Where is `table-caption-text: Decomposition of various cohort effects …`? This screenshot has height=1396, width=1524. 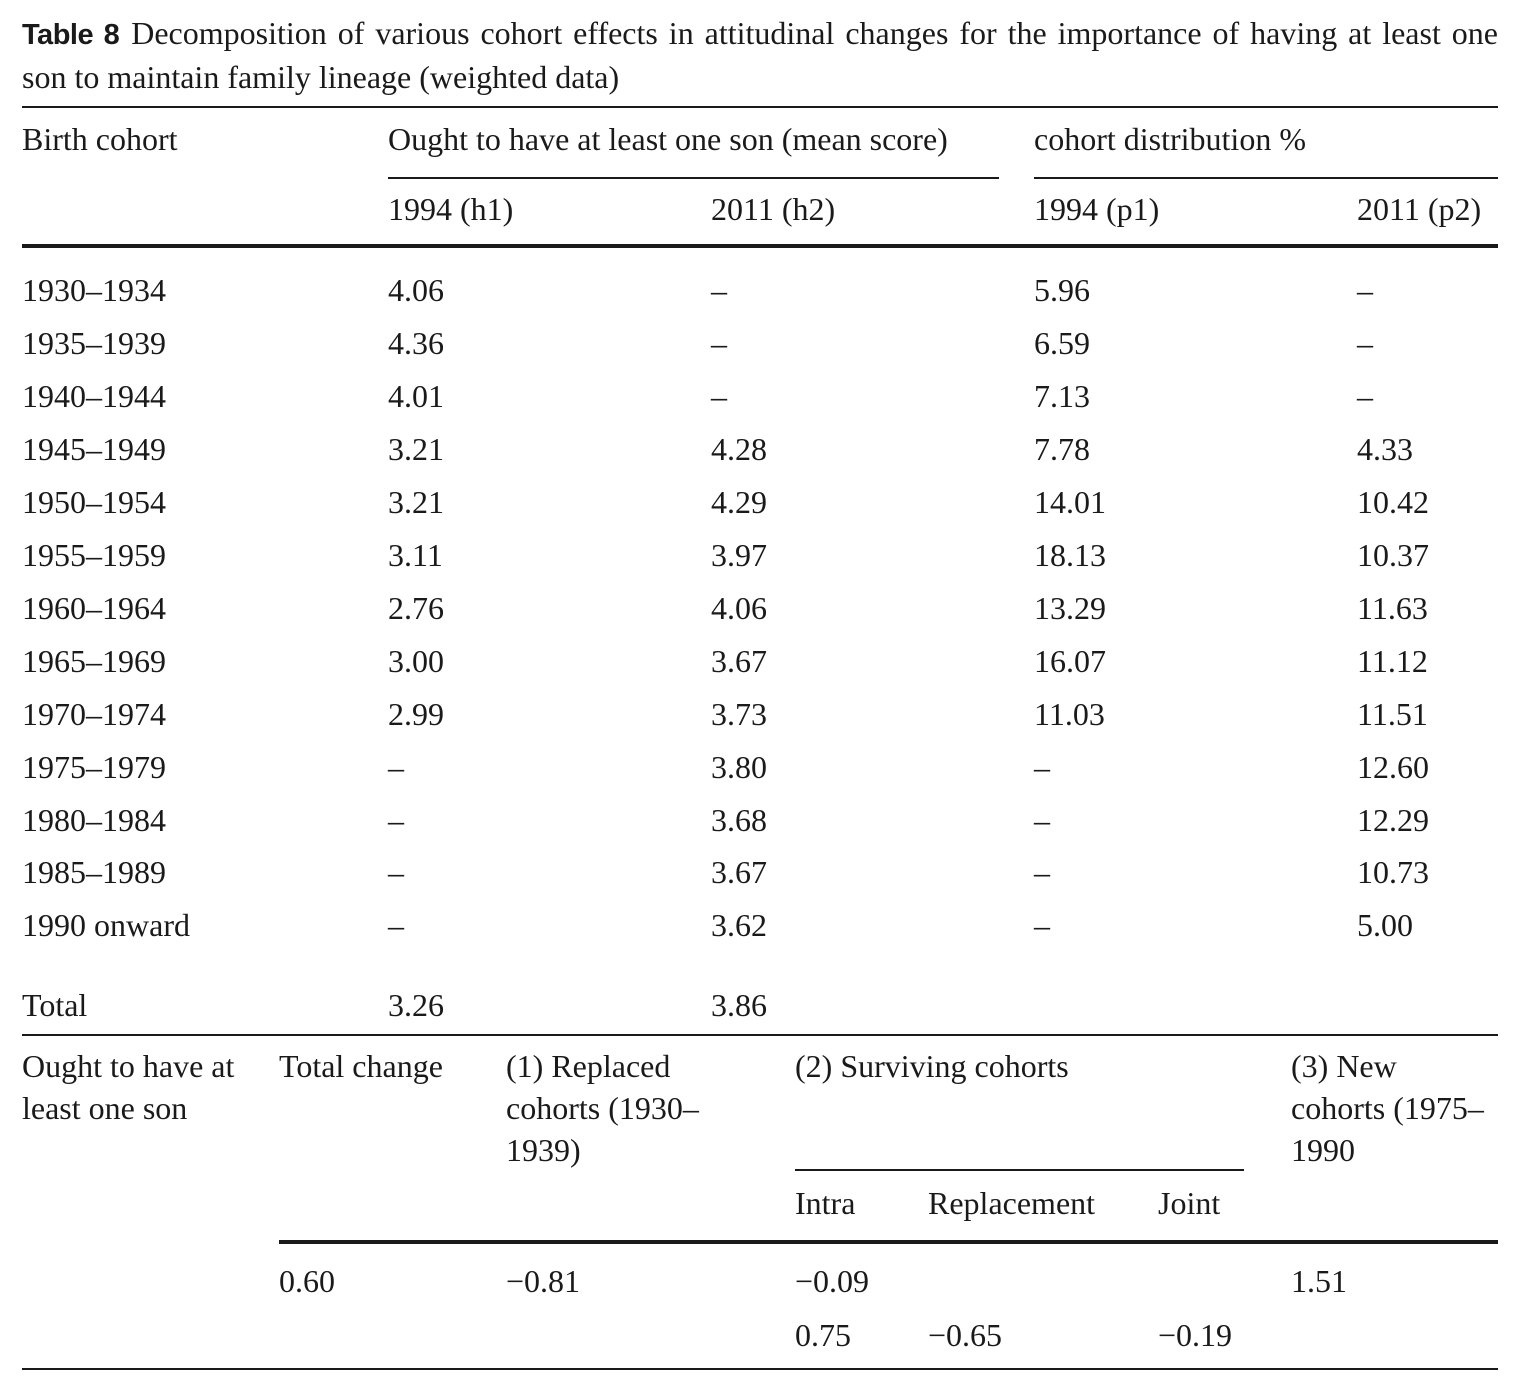
table-caption-text: Decomposition of various cohort effects … is located at coordinates (760, 55).